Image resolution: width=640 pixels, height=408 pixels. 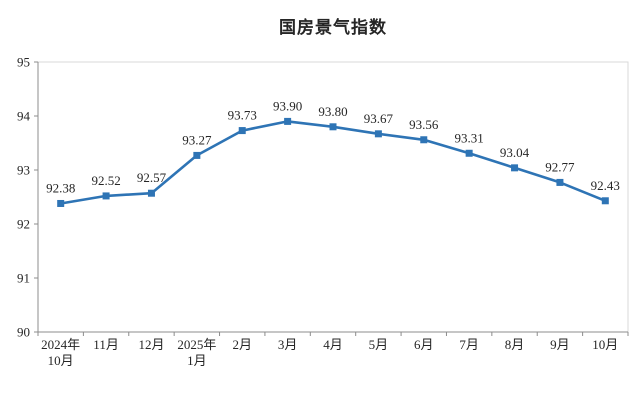 What do you see at coordinates (379, 118) in the screenshot?
I see `data-point-label: 93.67` at bounding box center [379, 118].